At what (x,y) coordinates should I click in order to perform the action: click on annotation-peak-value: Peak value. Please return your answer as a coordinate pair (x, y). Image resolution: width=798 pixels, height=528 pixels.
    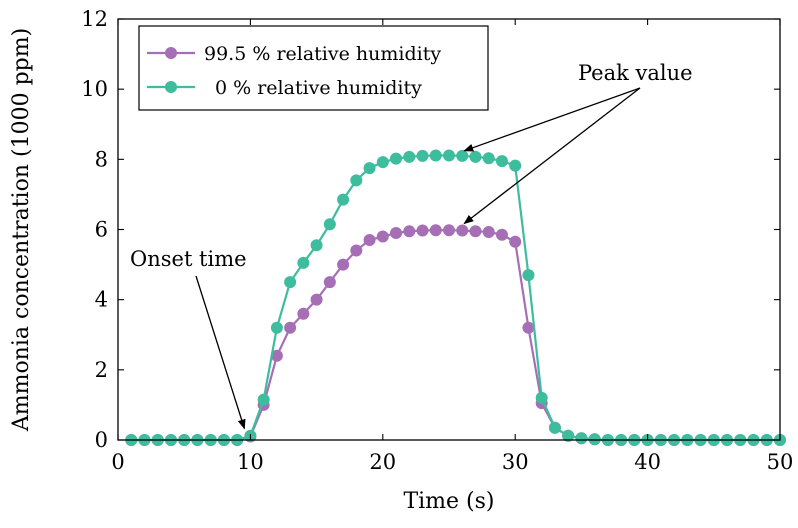
    Looking at the image, I should click on (635, 73).